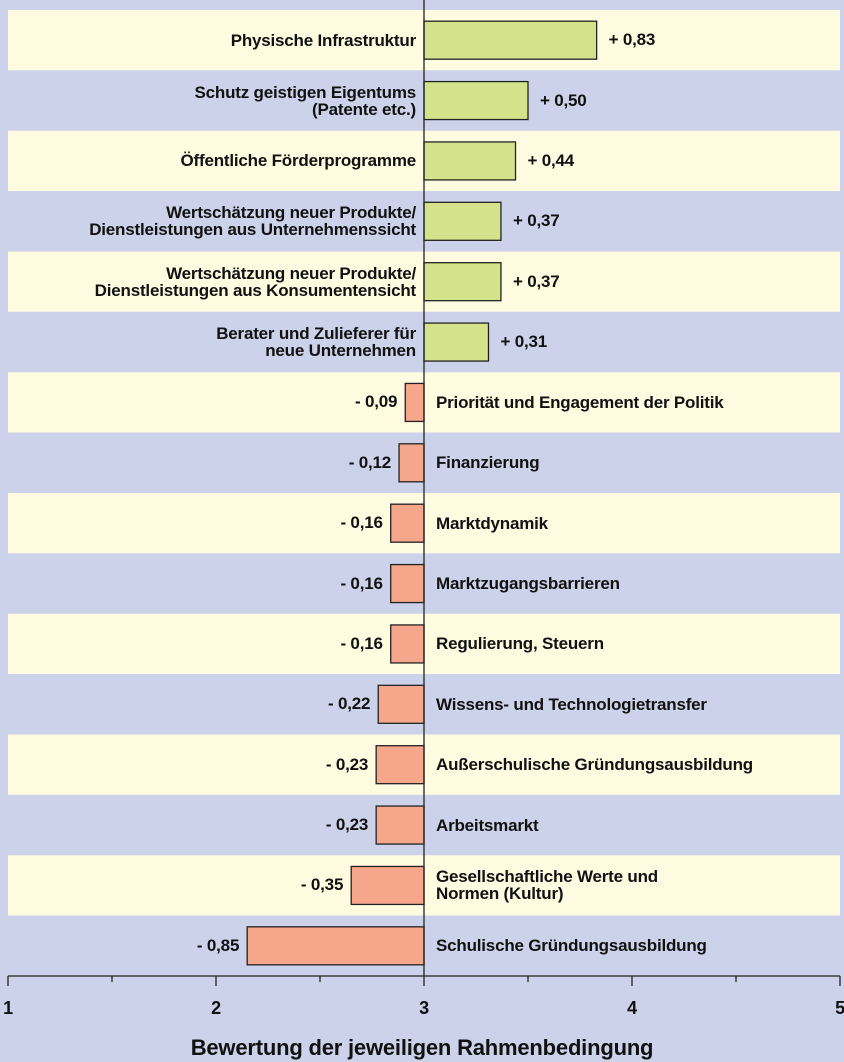  Describe the element at coordinates (528, 584) in the screenshot. I see `category-label: Marktzugangsbarrieren` at that location.